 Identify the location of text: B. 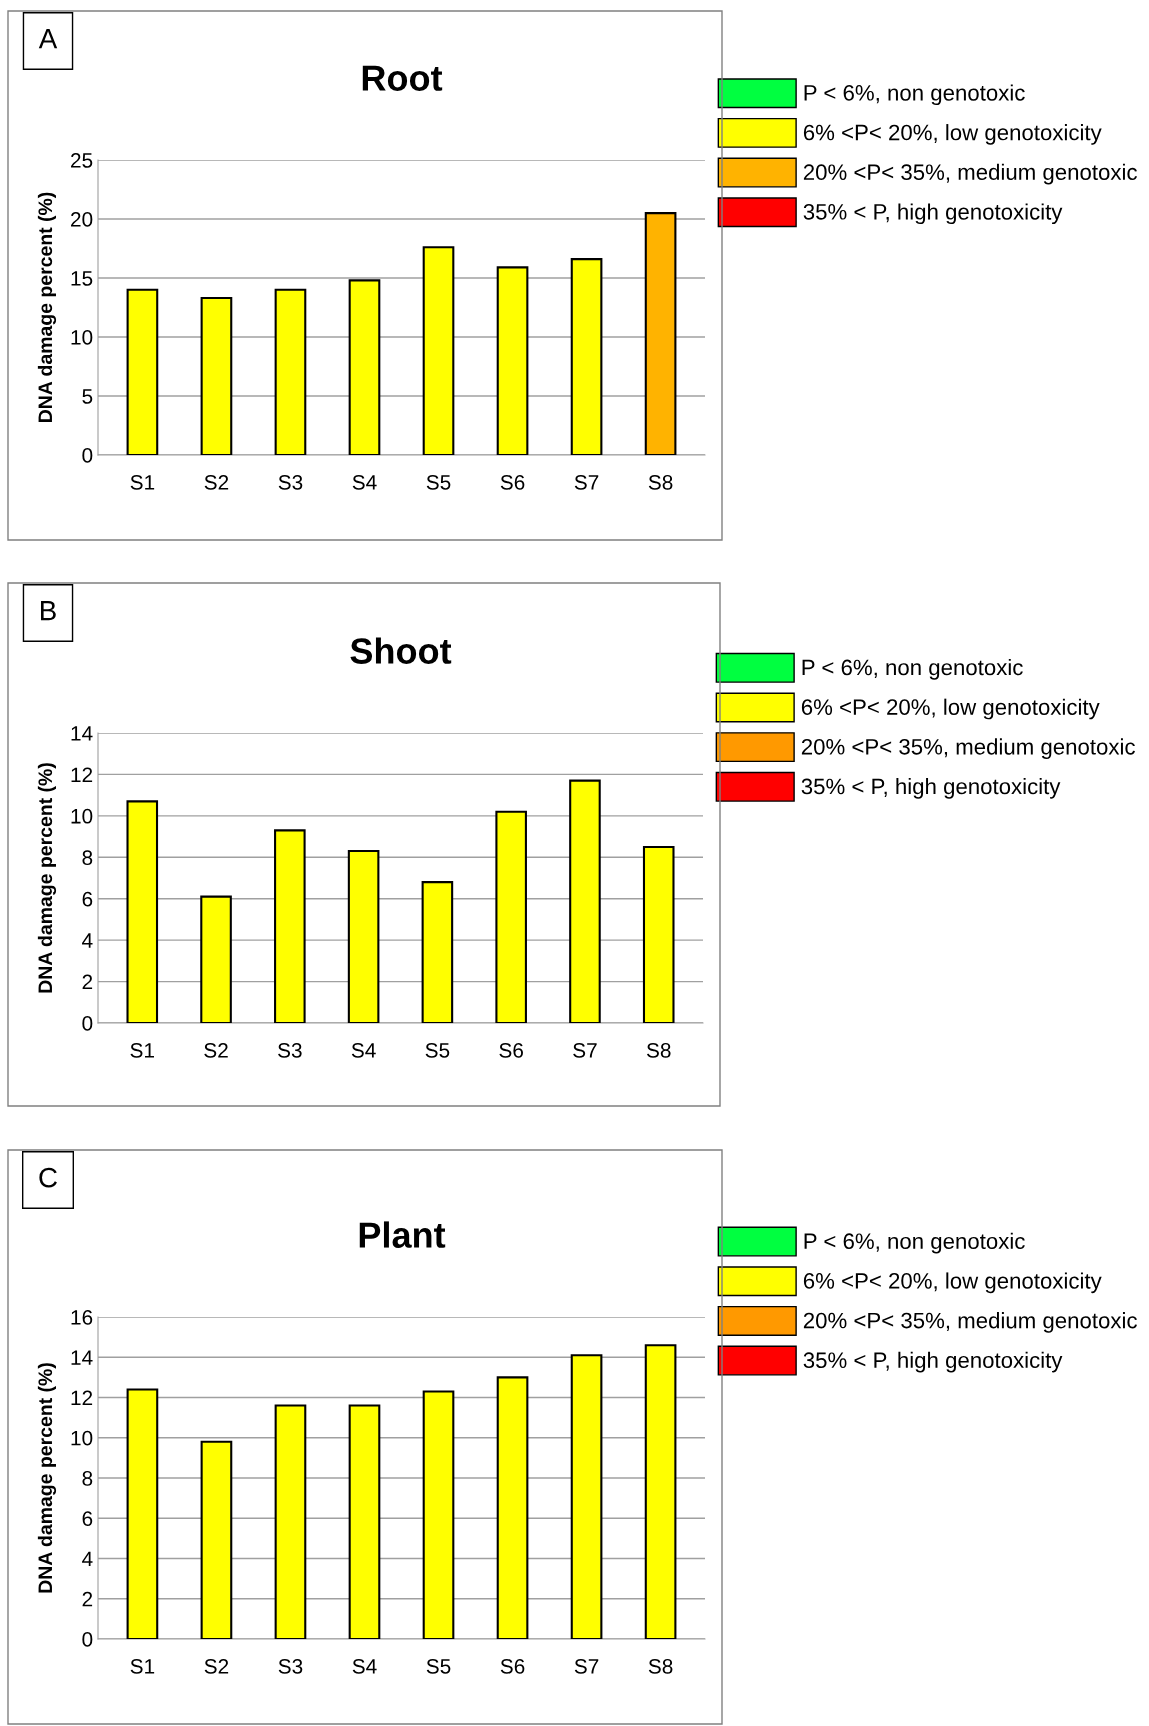
(48, 611).